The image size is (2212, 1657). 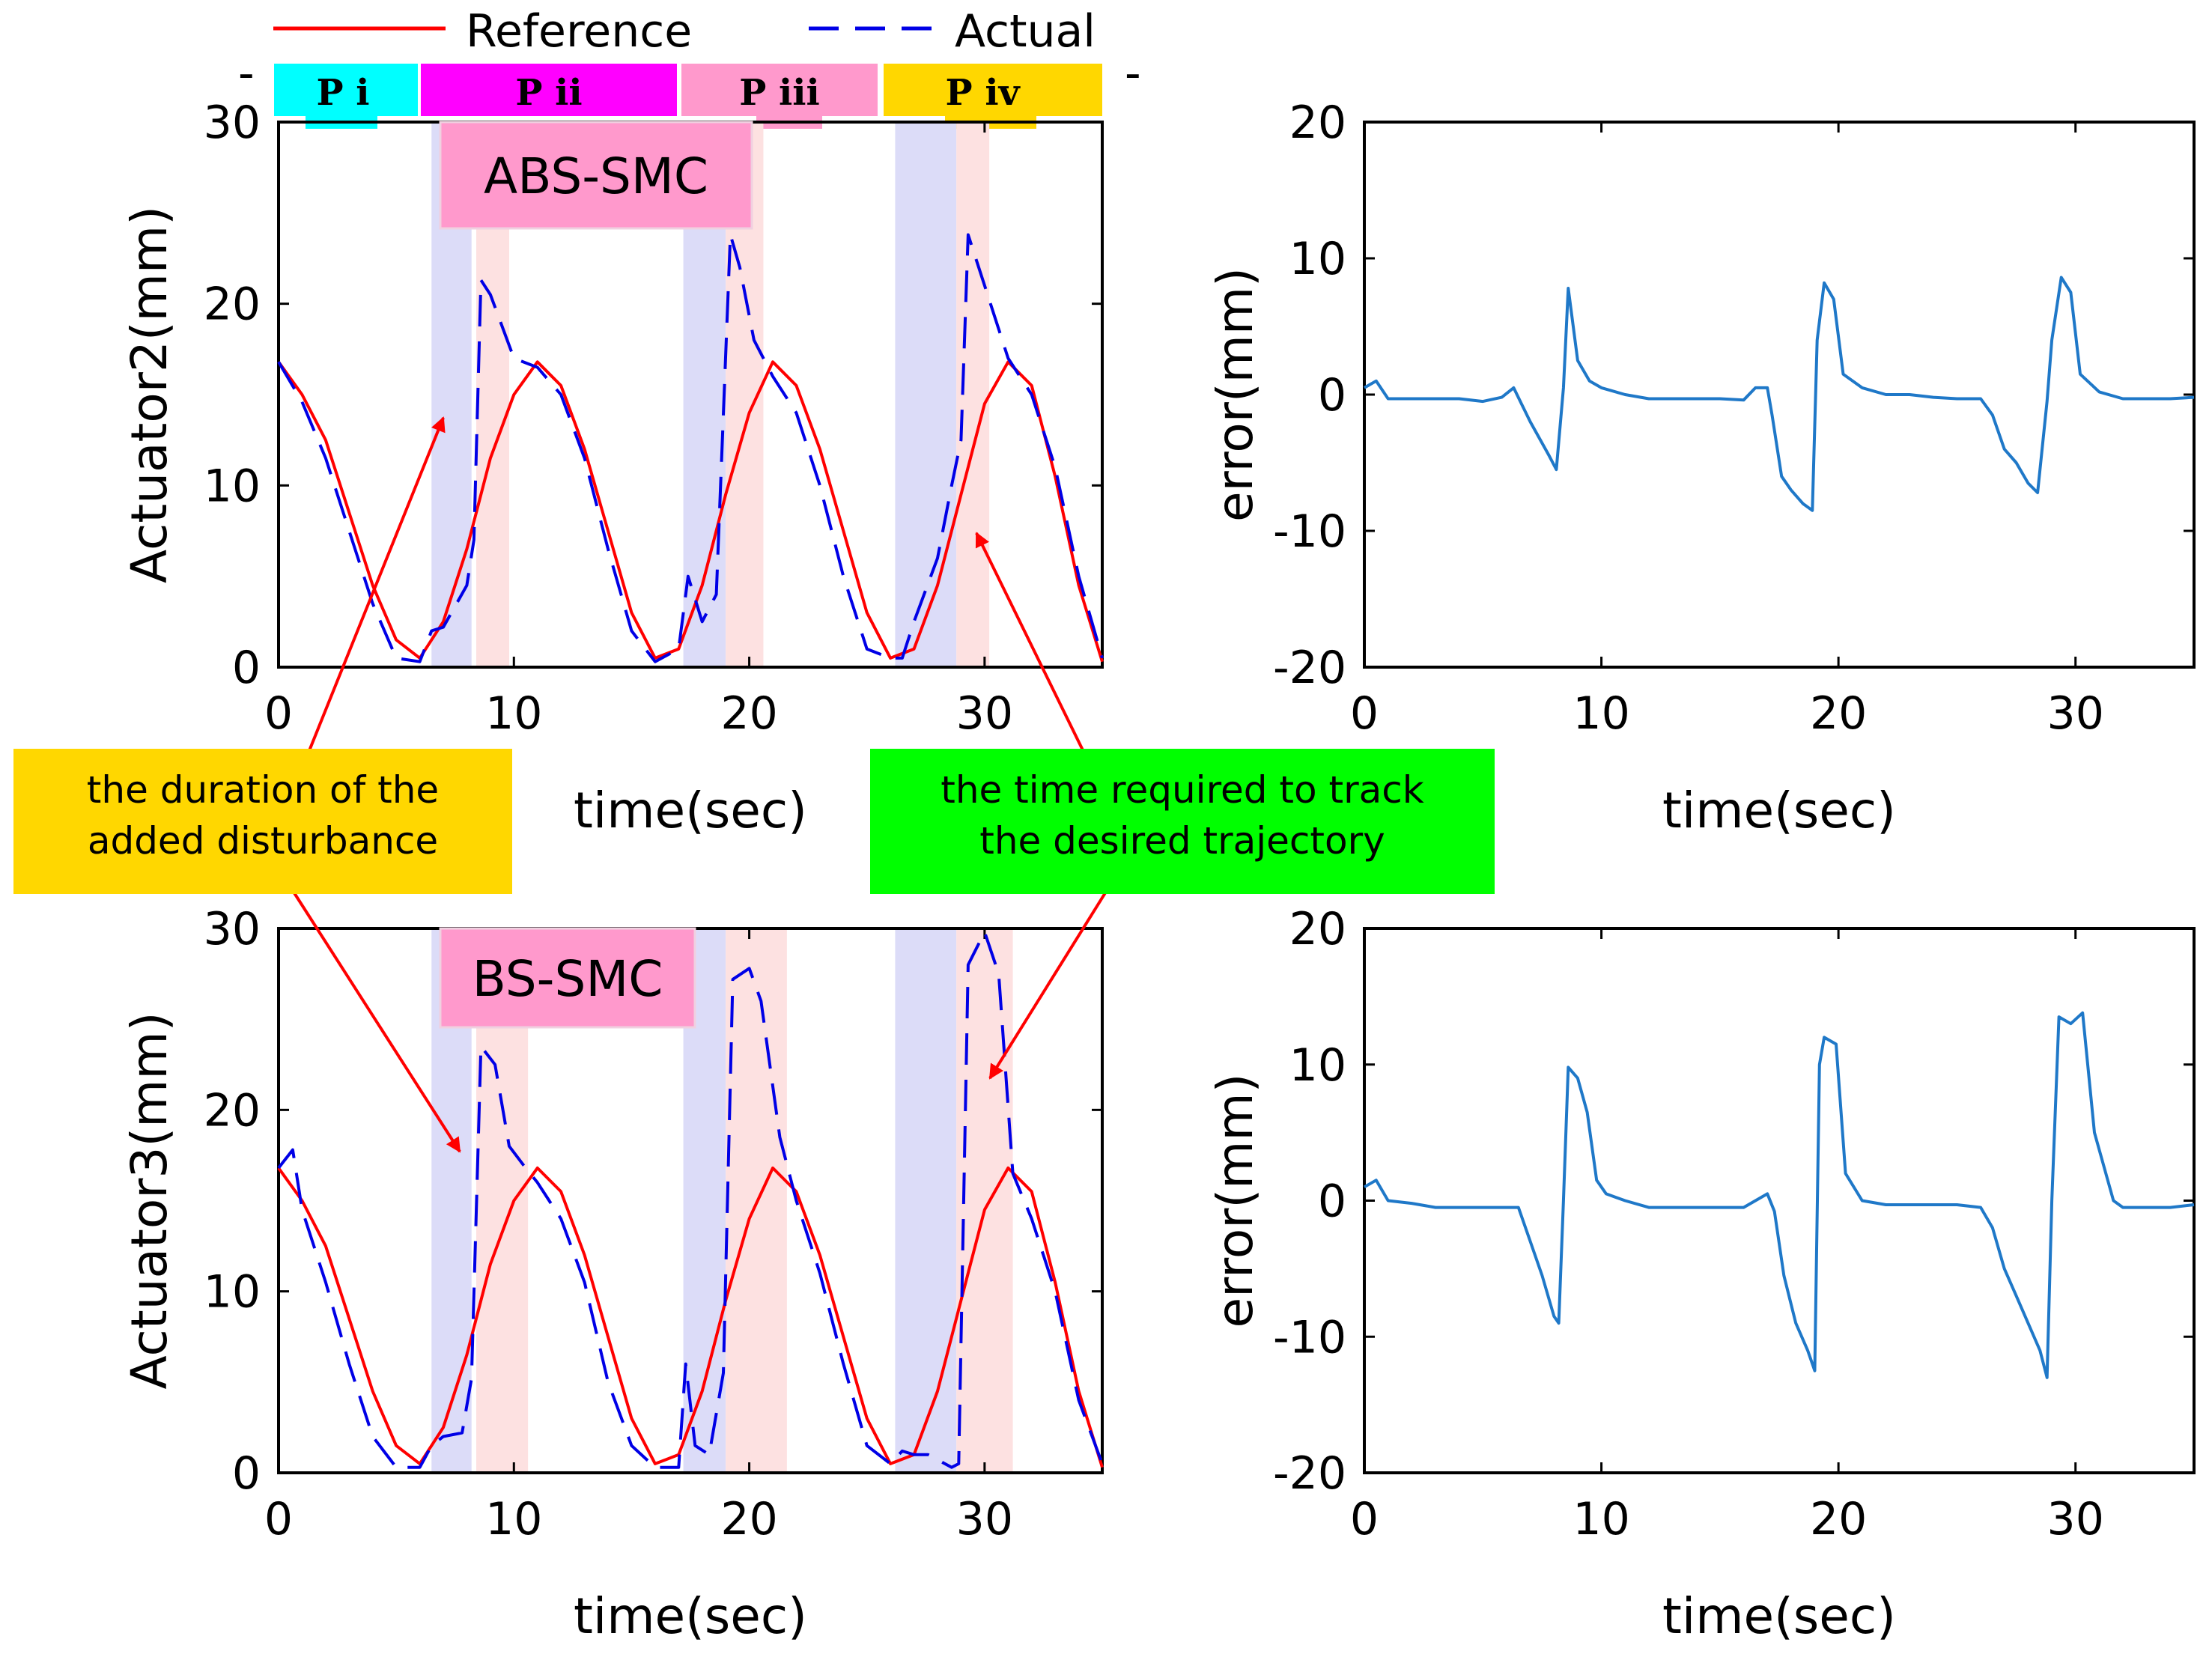 I want to click on phase-iii-label: P iii, so click(x=779, y=93).